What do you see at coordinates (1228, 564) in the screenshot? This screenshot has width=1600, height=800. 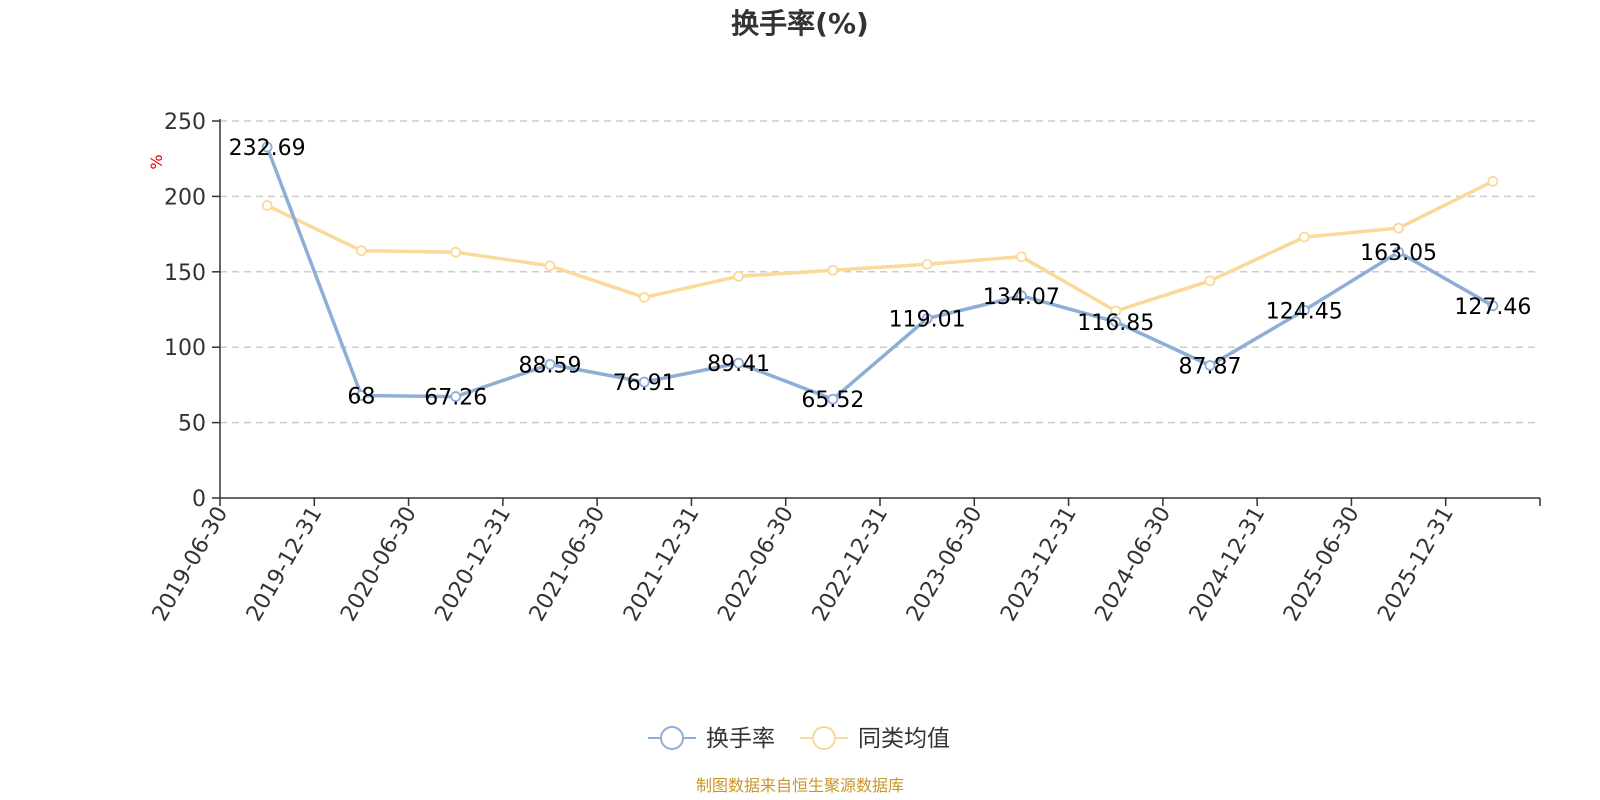 I see `x-tick-label: 2024-12-31` at bounding box center [1228, 564].